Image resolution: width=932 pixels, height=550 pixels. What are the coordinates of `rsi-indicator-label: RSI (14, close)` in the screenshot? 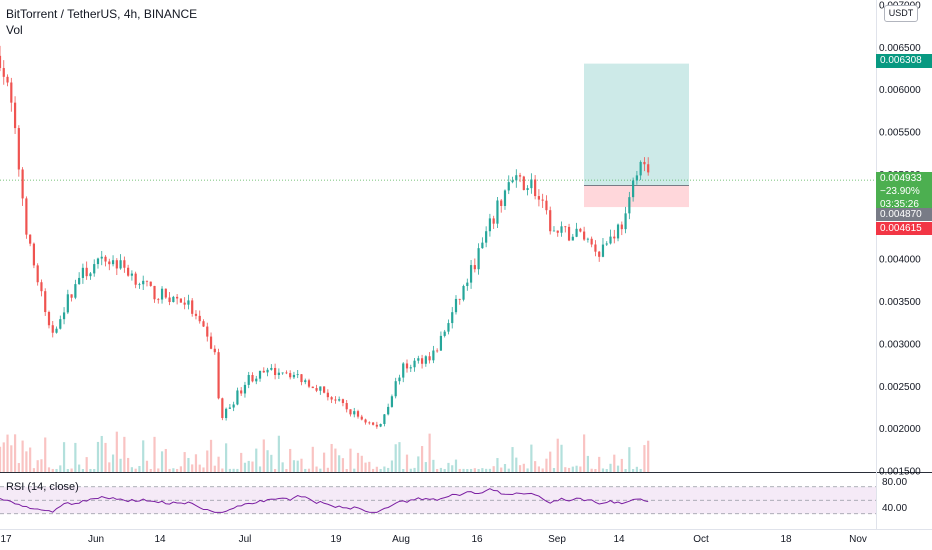 It's located at (42, 487).